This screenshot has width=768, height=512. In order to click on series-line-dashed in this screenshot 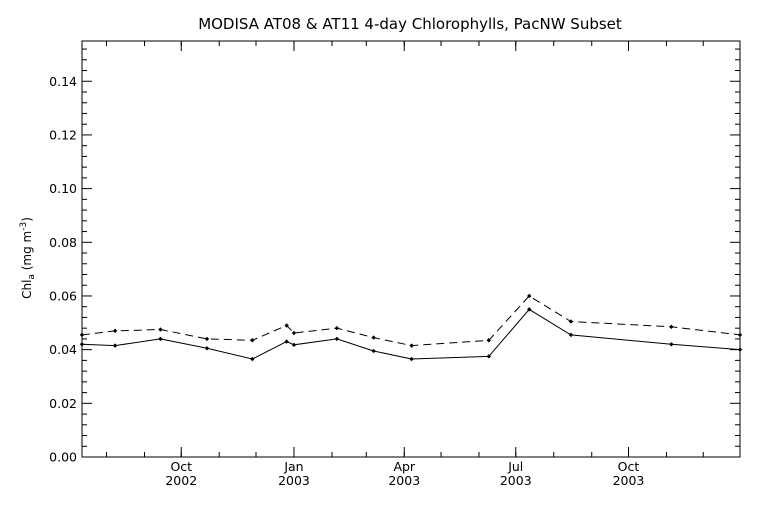, I will do `click(411, 321)`.